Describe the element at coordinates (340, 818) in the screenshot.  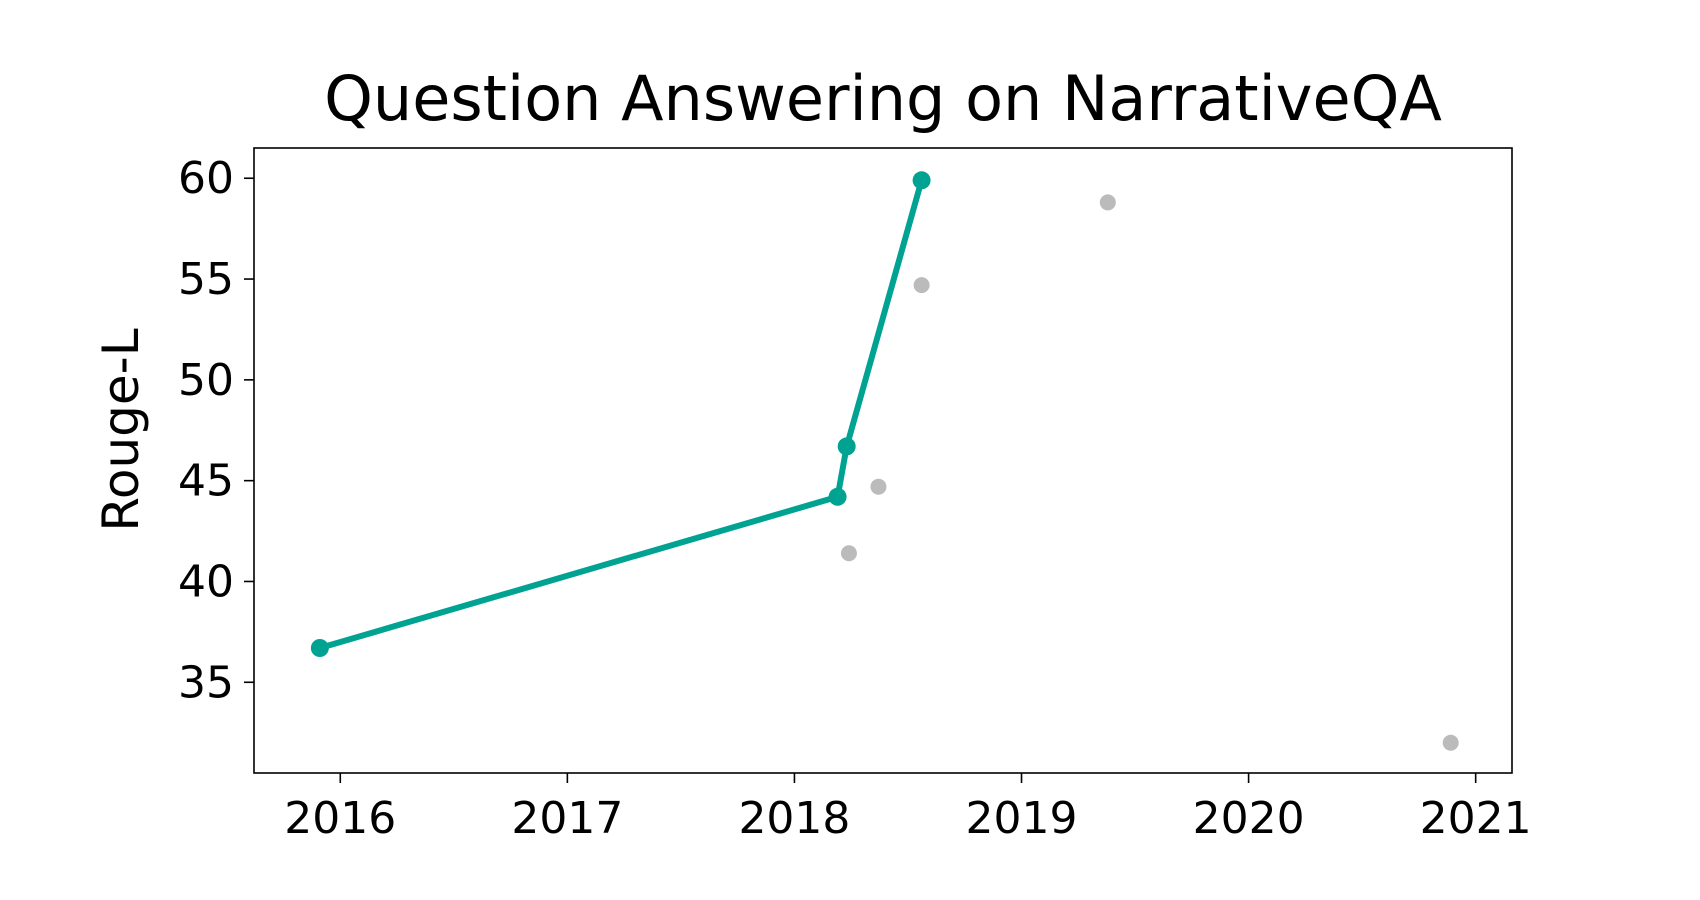
I see `x-tick-label: 2016` at that location.